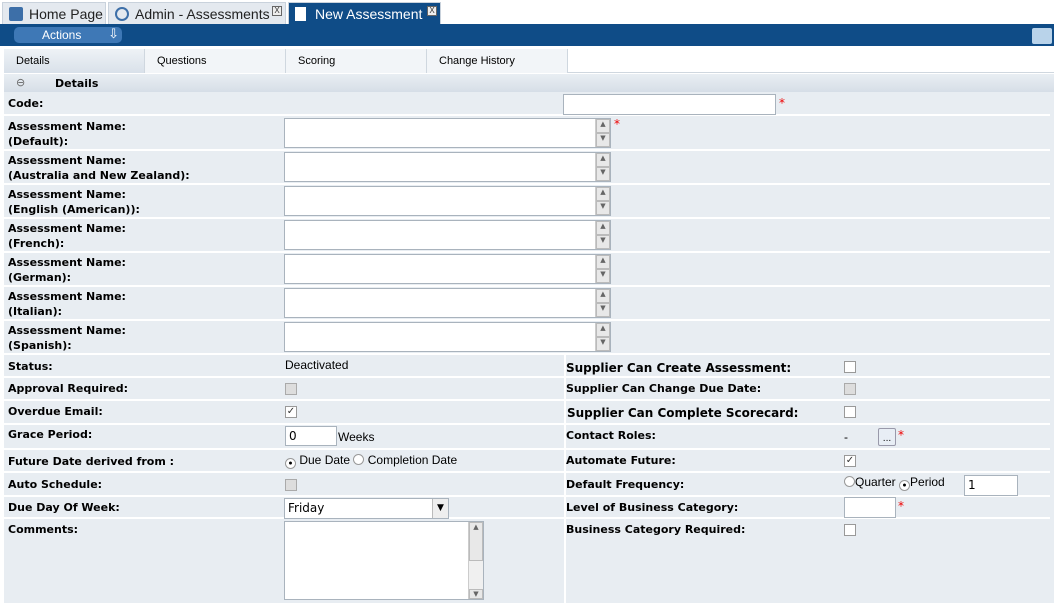 Image resolution: width=1054 pixels, height=603 pixels. What do you see at coordinates (197, 13) in the screenshot?
I see `tab-admin-assessments: Admin - Assessments X` at bounding box center [197, 13].